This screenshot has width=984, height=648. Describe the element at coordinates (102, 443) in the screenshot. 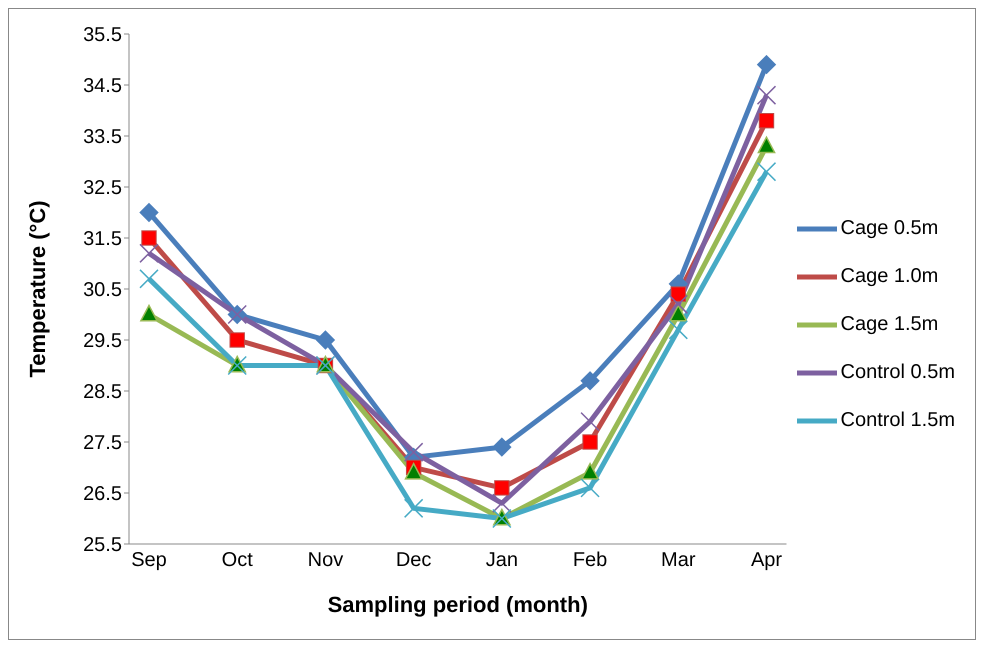

I see `y-tick-label: 27.5` at that location.